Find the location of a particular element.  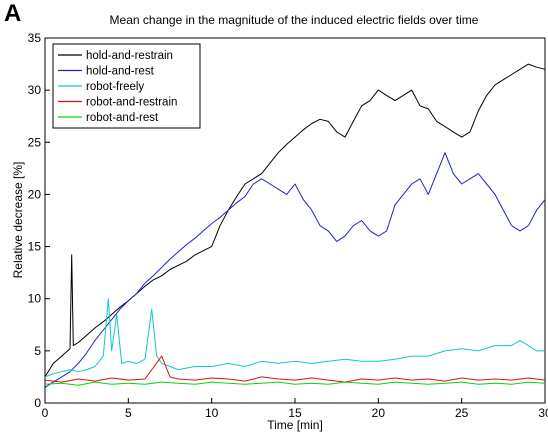

legend-label: hold-and-rest is located at coordinates (120, 72).